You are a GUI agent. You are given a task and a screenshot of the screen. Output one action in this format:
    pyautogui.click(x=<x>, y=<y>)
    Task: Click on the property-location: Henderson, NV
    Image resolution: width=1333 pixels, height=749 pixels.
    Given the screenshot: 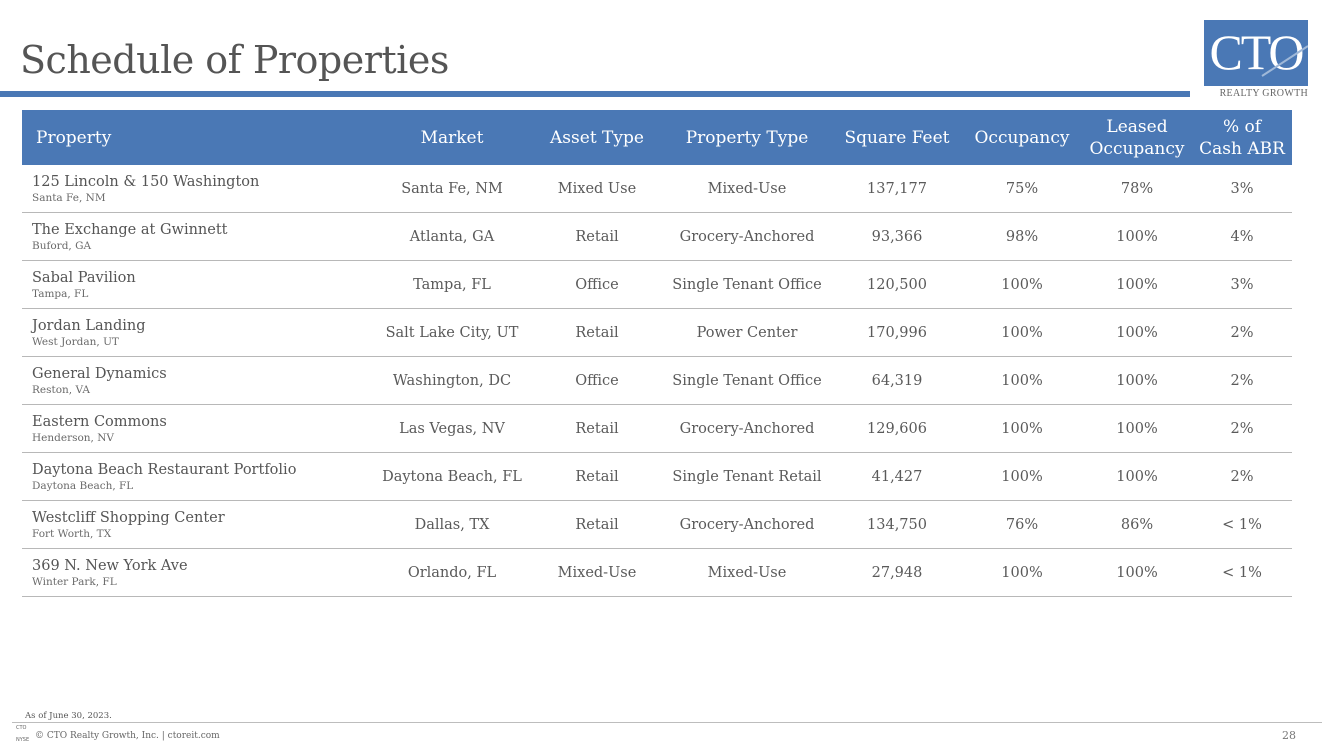 What is the action you would take?
    pyautogui.click(x=73, y=437)
    